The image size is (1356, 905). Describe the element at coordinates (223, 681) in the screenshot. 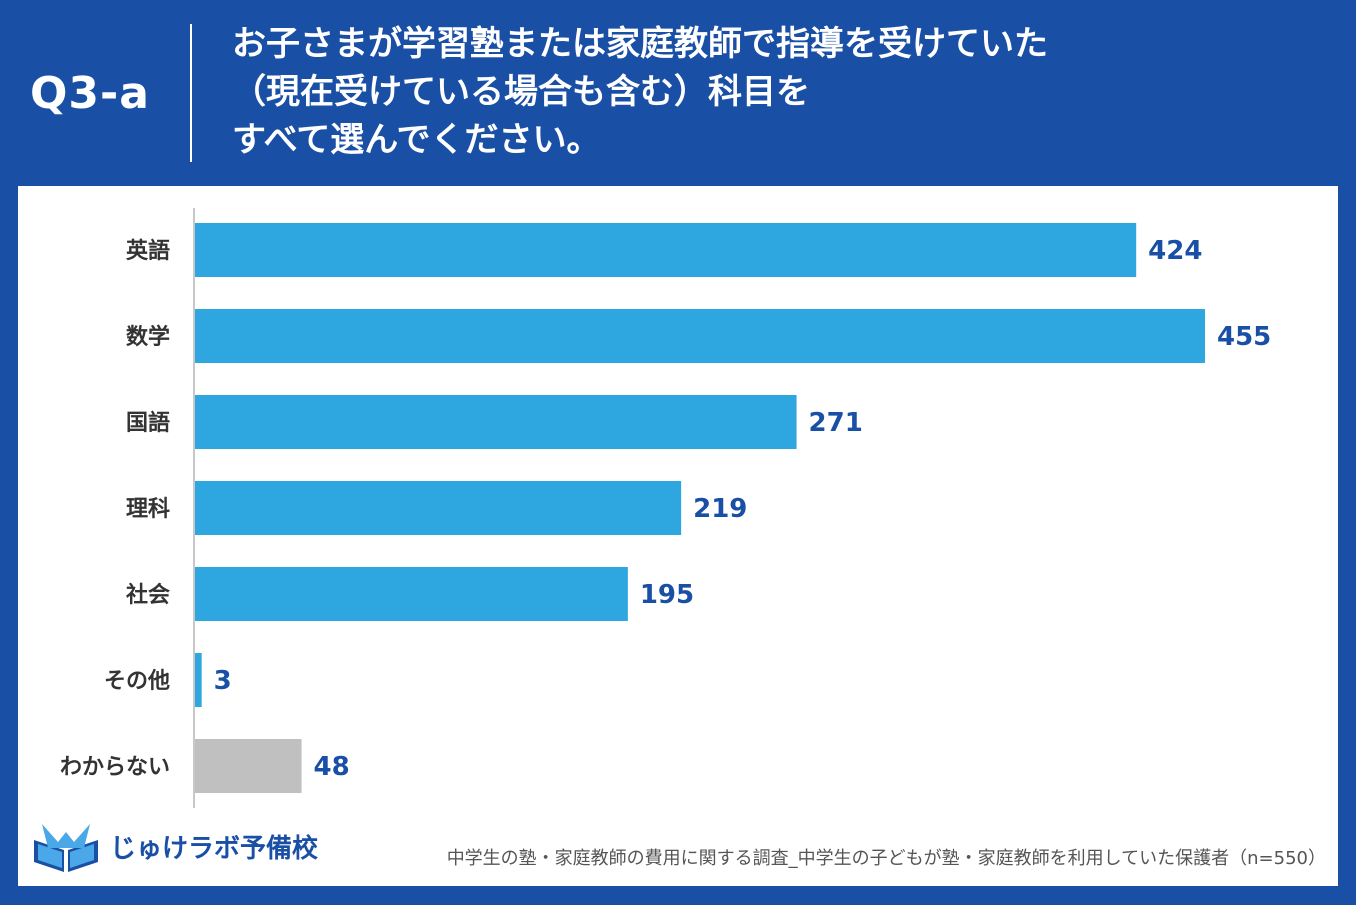

I see `value-label-5: 3` at that location.